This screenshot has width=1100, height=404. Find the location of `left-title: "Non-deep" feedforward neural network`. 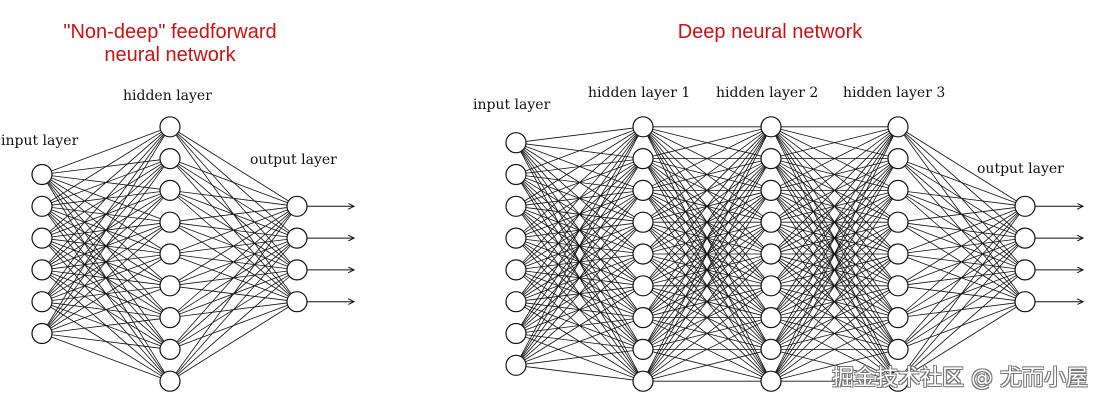

left-title: "Non-deep" feedforward neural network is located at coordinates (170, 44).